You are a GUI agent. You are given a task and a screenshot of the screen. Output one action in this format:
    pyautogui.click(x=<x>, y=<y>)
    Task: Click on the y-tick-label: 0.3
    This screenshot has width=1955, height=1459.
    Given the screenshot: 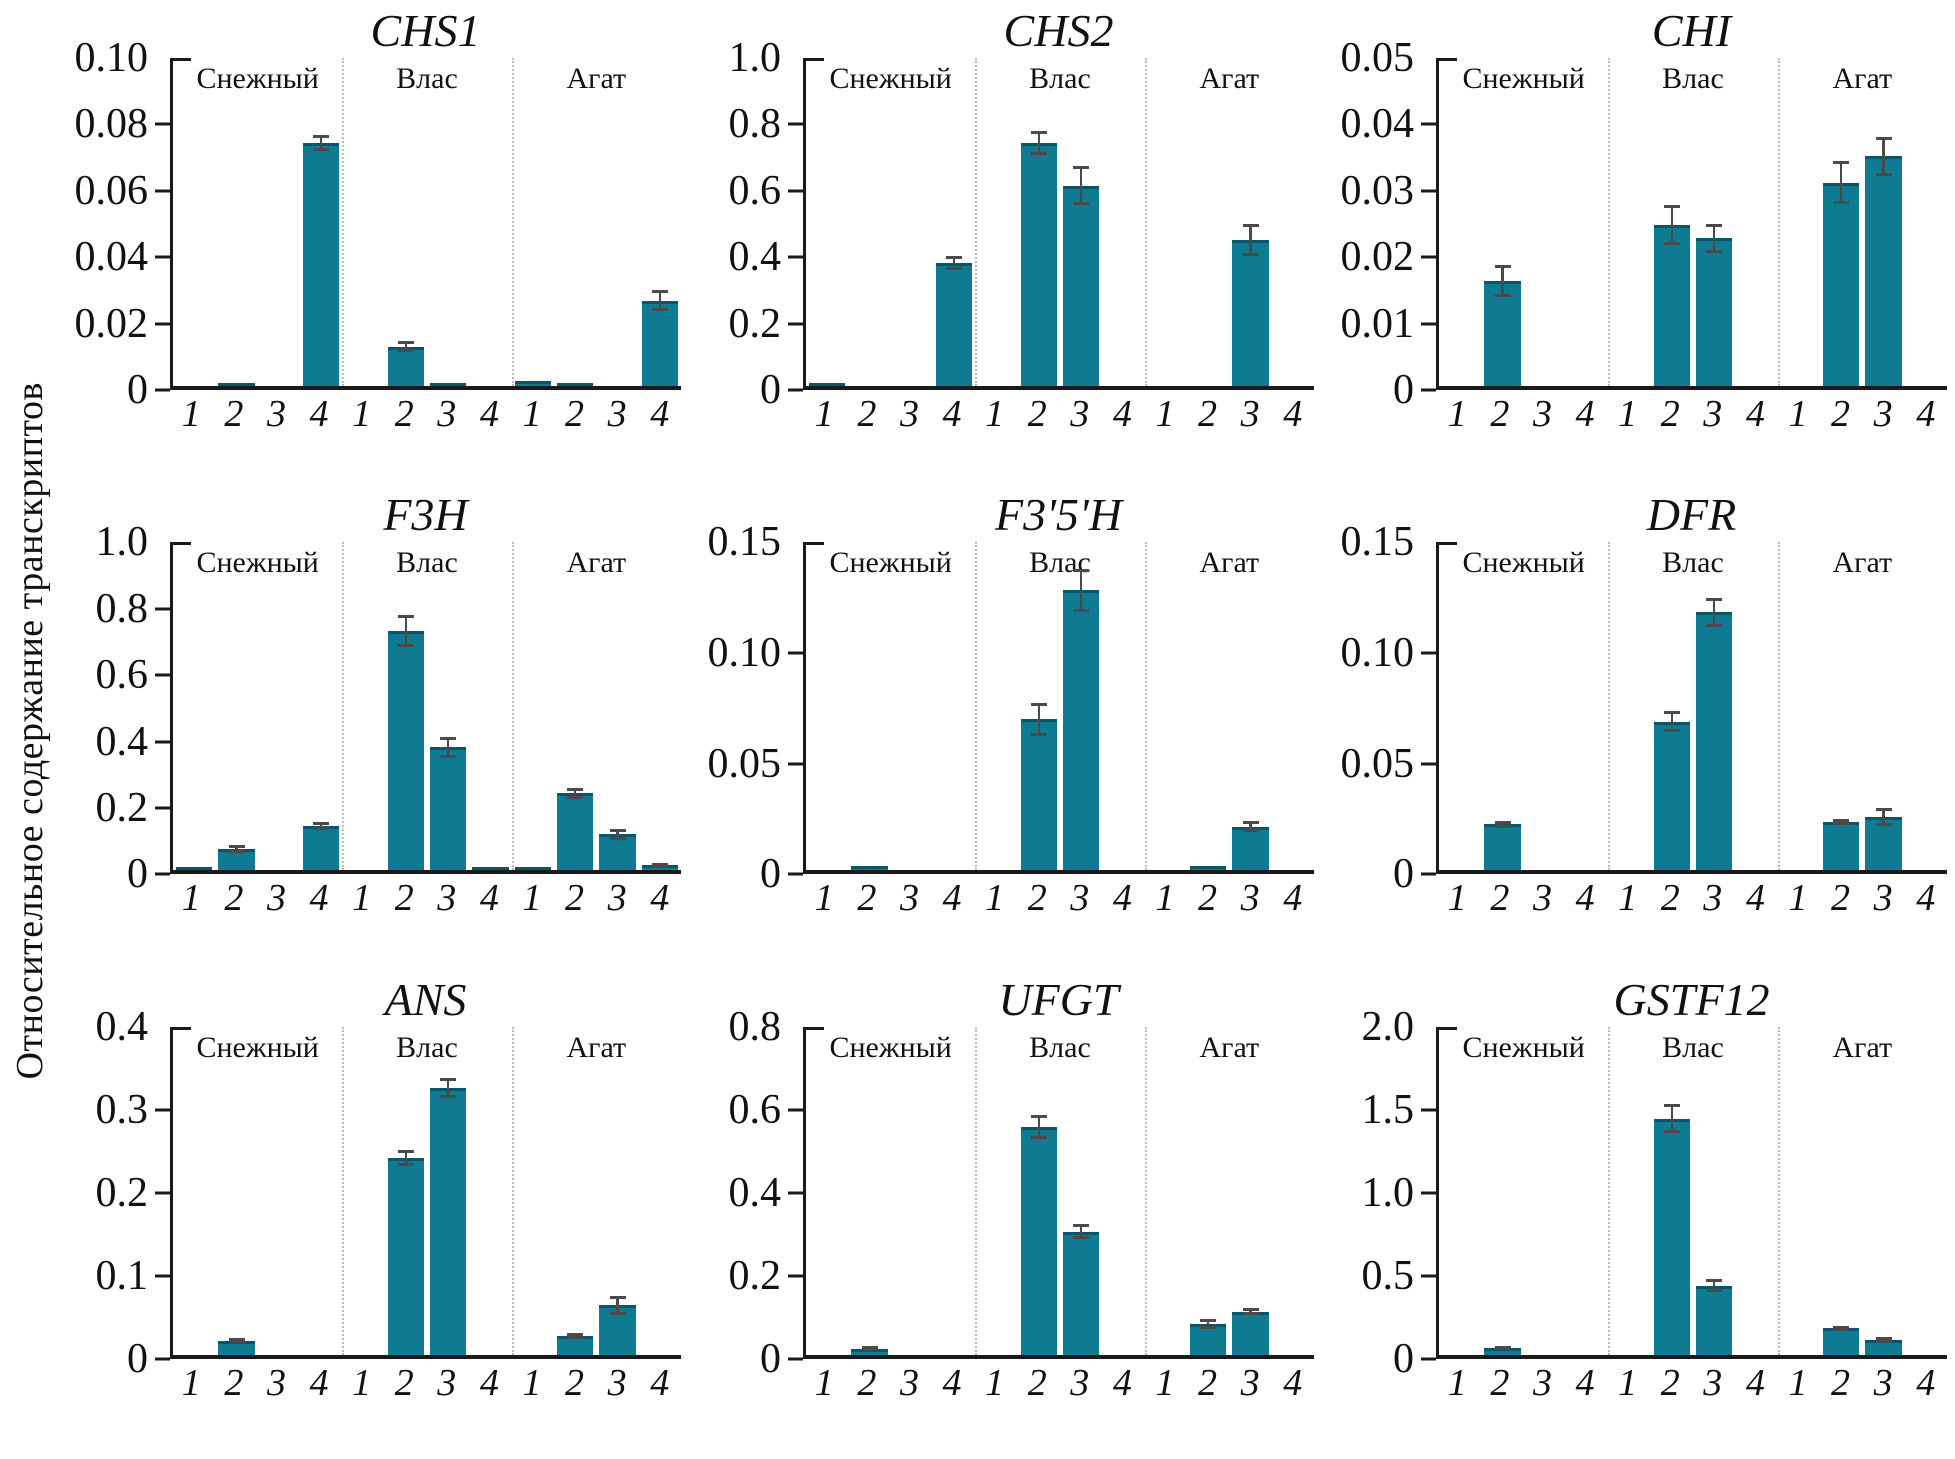 What is the action you would take?
    pyautogui.click(x=122, y=1109)
    